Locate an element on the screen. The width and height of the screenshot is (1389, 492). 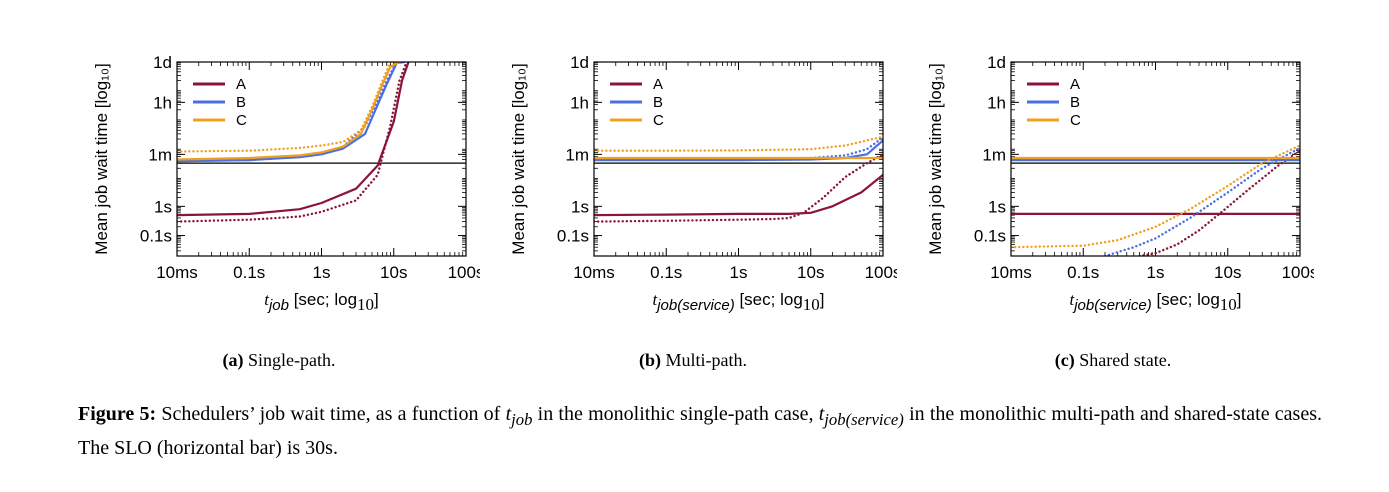
figure-caption-sub1: job is located at coordinates (522, 419).